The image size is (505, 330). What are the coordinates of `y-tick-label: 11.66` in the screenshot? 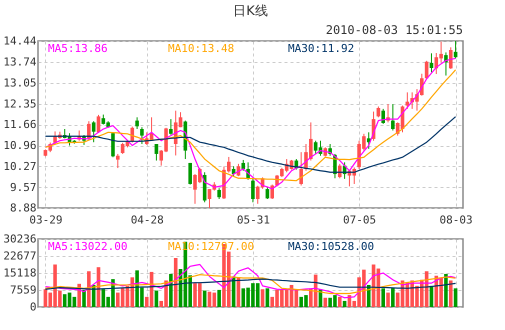 It's located at (19, 124).